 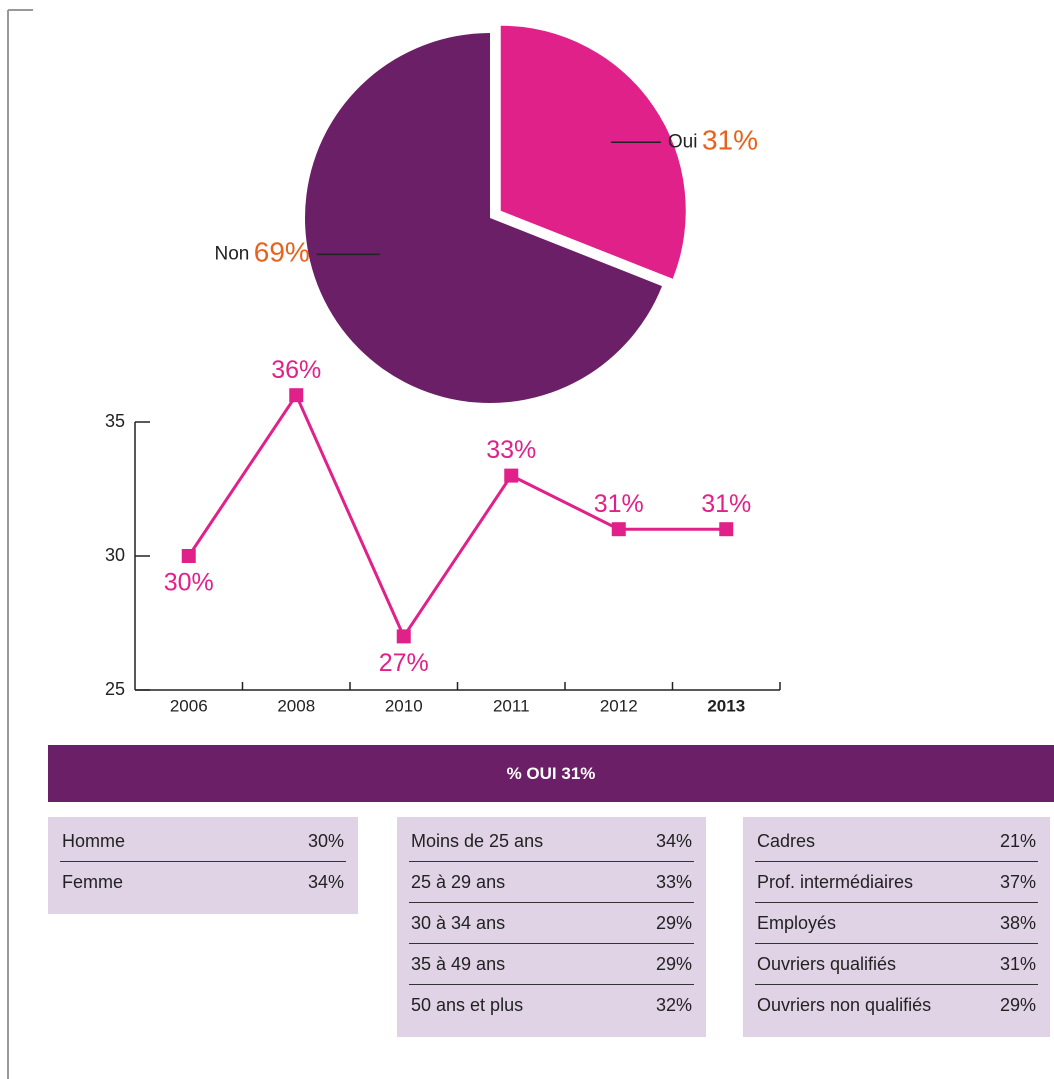 I want to click on table-row: Ouvriers qualifiés 31%, so click(x=896, y=963).